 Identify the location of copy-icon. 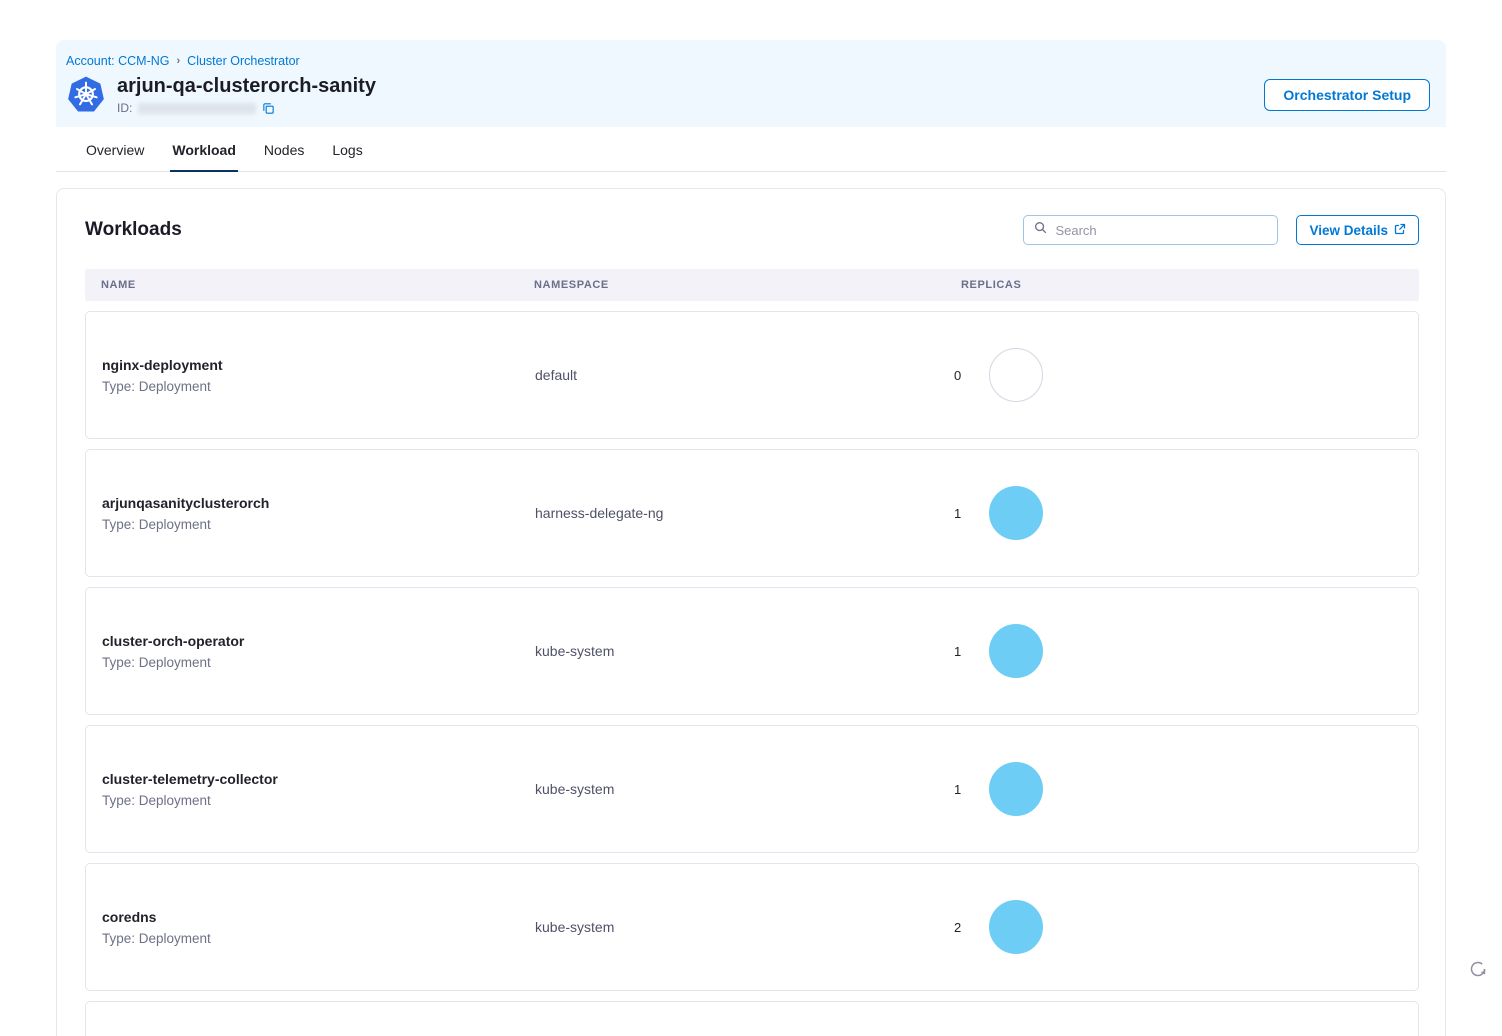
(268, 108).